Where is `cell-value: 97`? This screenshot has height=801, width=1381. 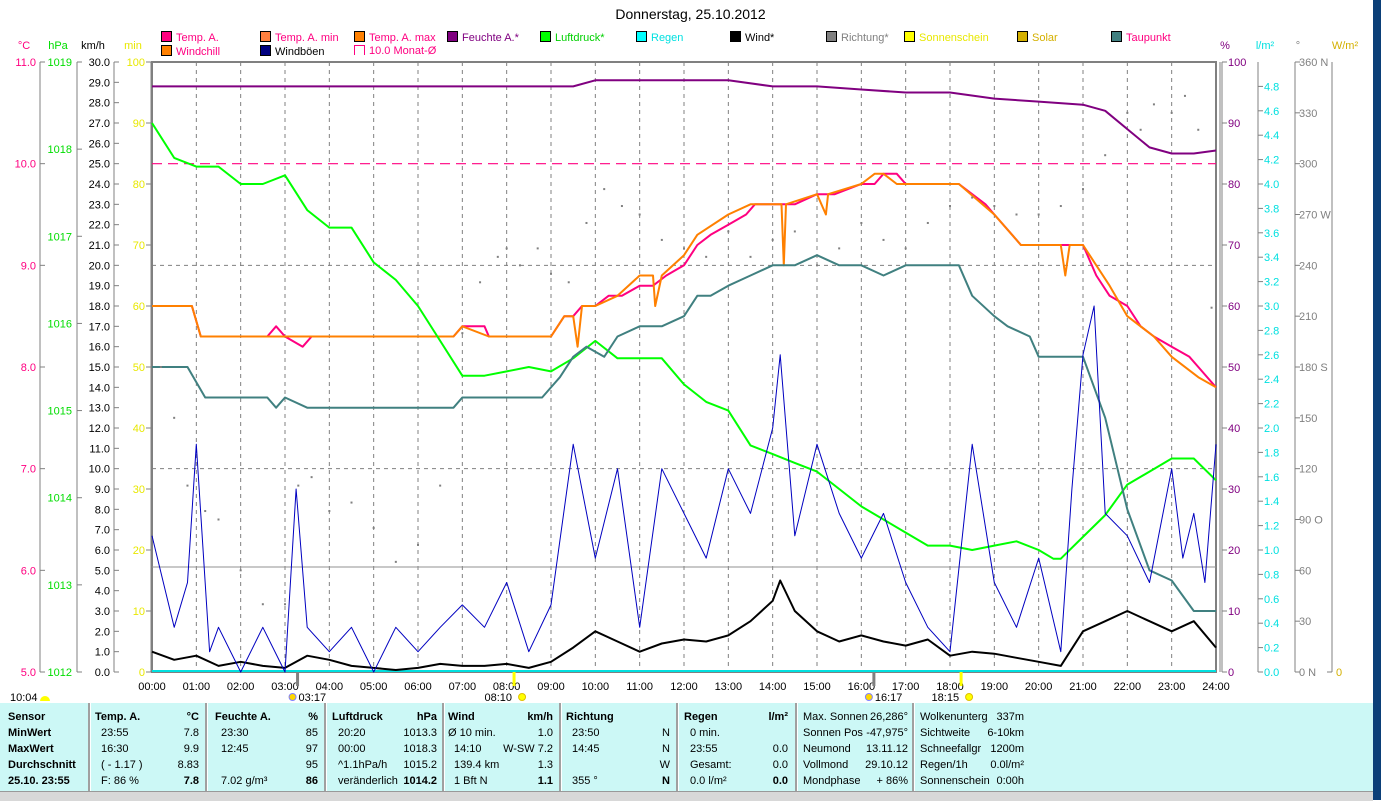
cell-value: 97 is located at coordinates (311, 749).